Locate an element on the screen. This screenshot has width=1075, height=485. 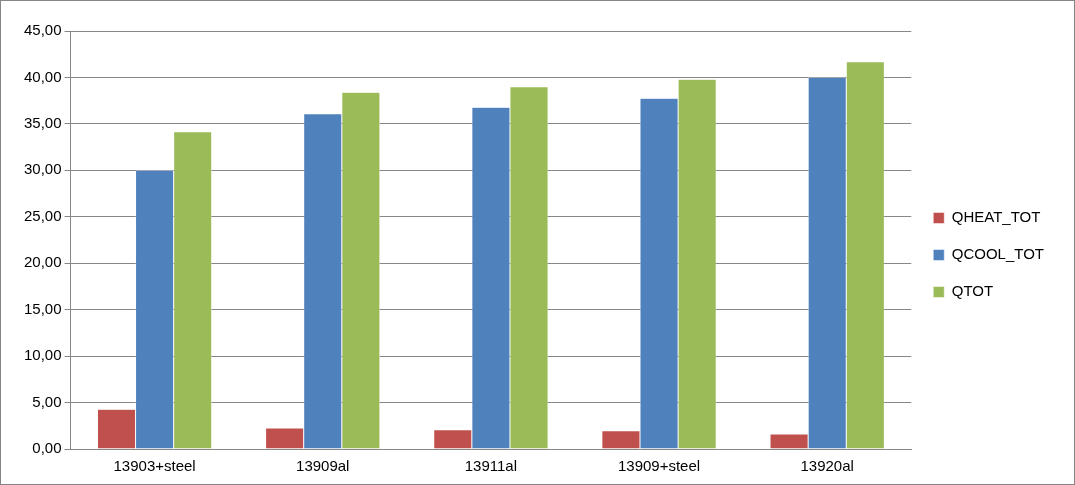
y-tick-label: 10,00 is located at coordinates (42, 355).